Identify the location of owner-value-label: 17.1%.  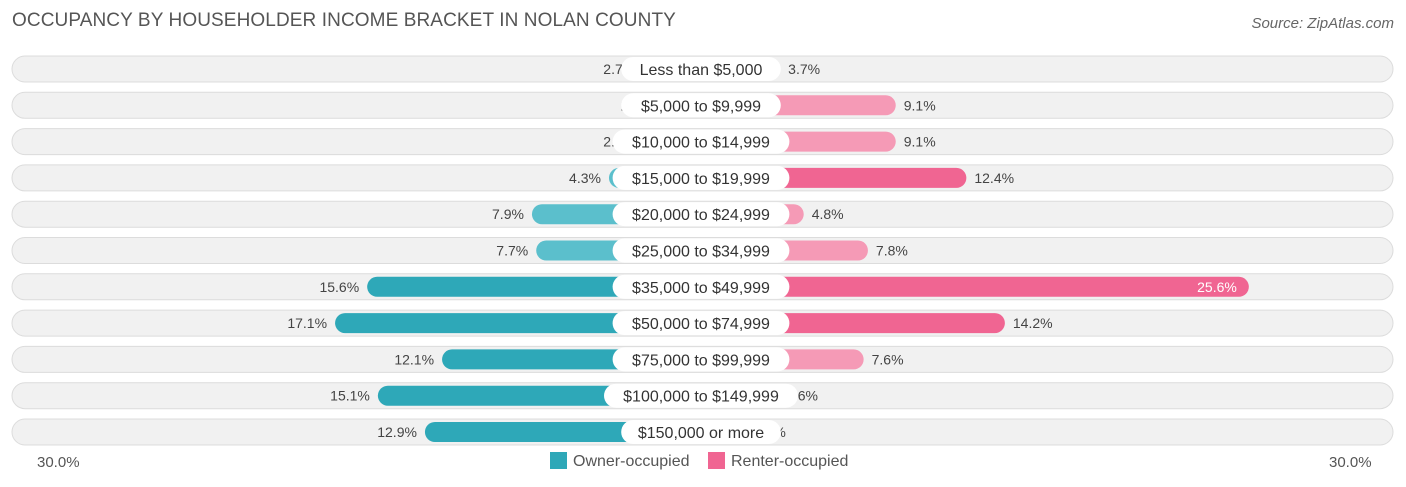
(307, 323).